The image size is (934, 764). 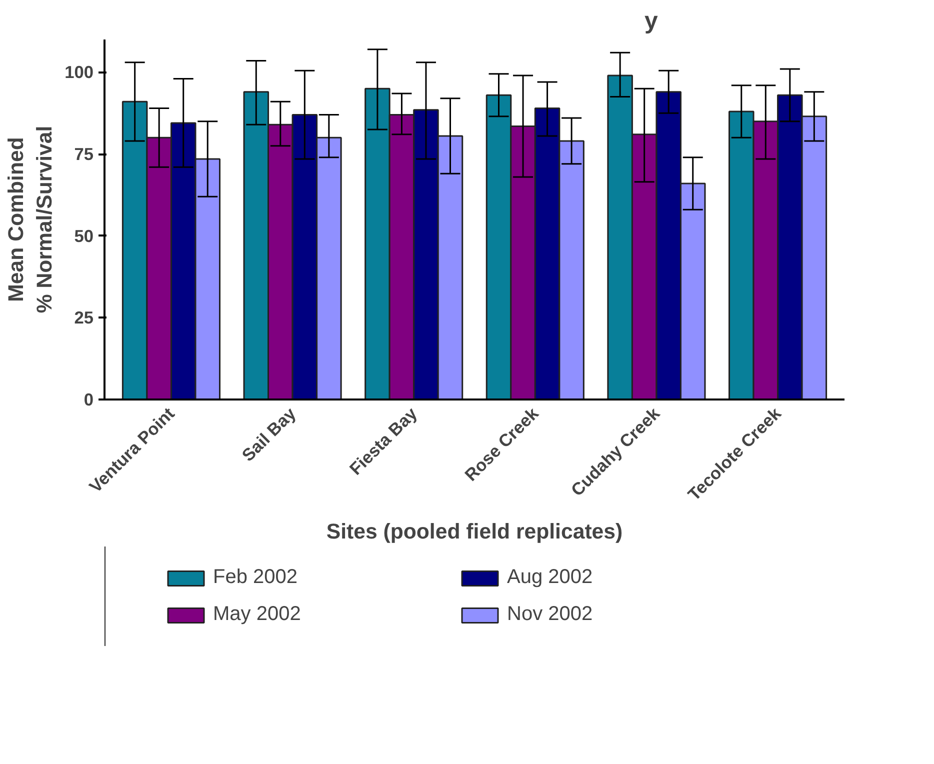 What do you see at coordinates (651, 21) in the screenshot?
I see `chart-title: y` at bounding box center [651, 21].